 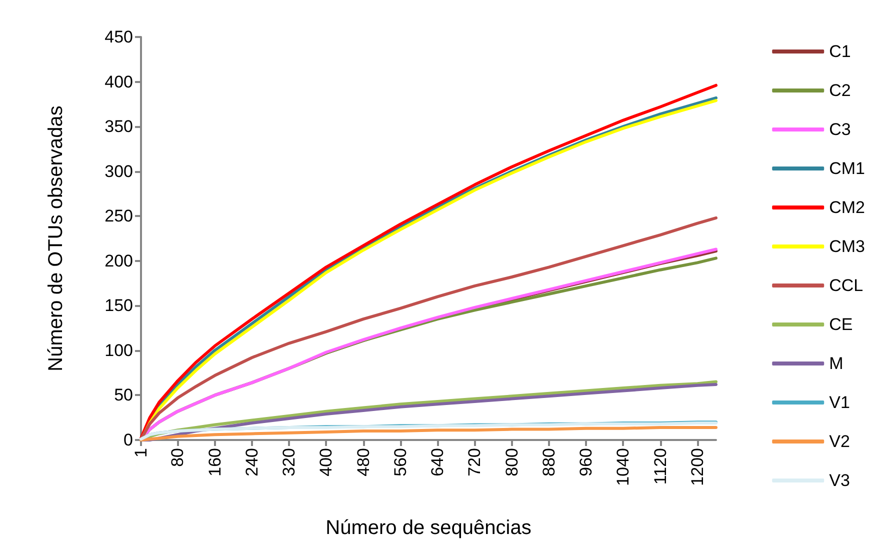 What do you see at coordinates (118, 82) in the screenshot?
I see `y-tick-label: 400` at bounding box center [118, 82].